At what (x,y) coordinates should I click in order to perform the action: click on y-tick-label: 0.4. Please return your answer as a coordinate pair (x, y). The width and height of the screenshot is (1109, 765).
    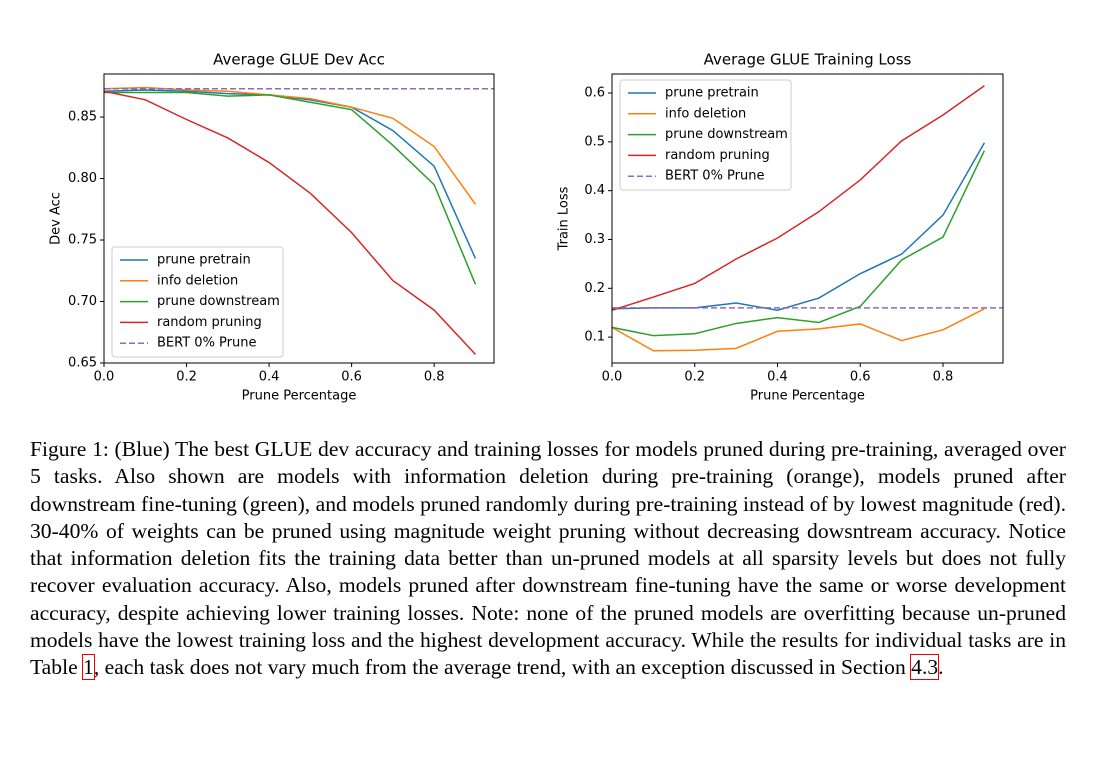
    Looking at the image, I should click on (594, 190).